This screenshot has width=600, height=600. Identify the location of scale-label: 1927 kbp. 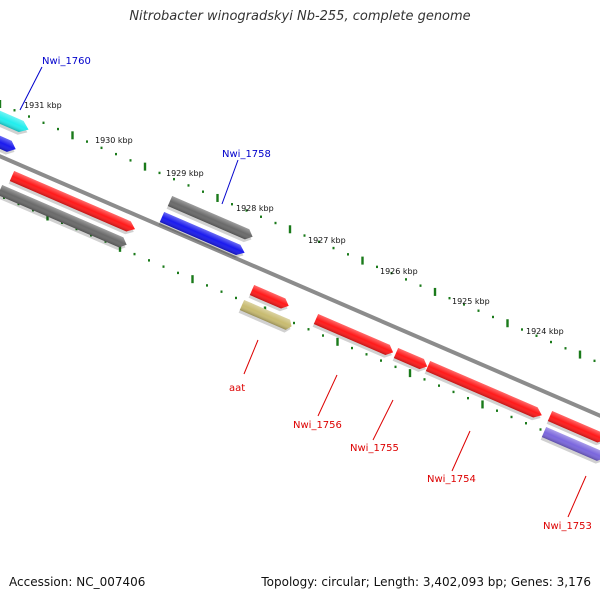
(327, 240).